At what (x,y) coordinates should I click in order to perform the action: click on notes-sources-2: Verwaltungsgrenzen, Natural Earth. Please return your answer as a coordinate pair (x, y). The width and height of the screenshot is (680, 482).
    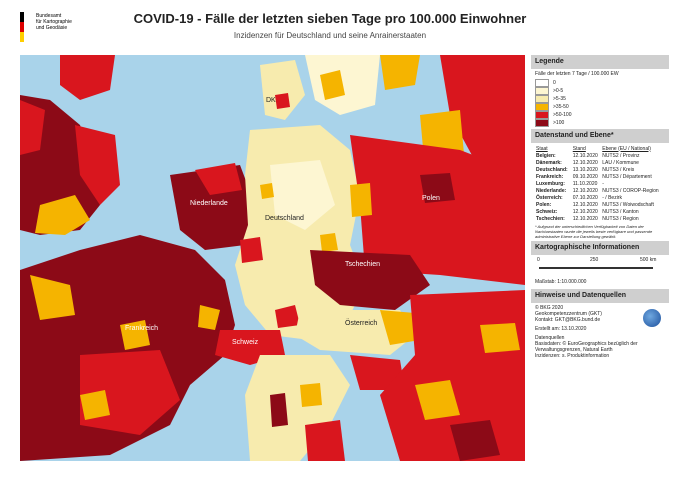
    Looking at the image, I should click on (574, 350).